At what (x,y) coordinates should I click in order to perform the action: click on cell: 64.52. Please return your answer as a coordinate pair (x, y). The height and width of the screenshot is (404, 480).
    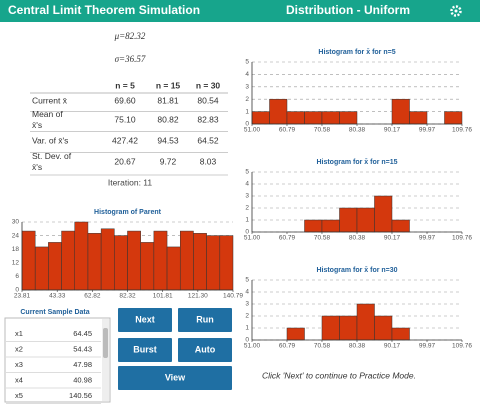
    Looking at the image, I should click on (208, 140).